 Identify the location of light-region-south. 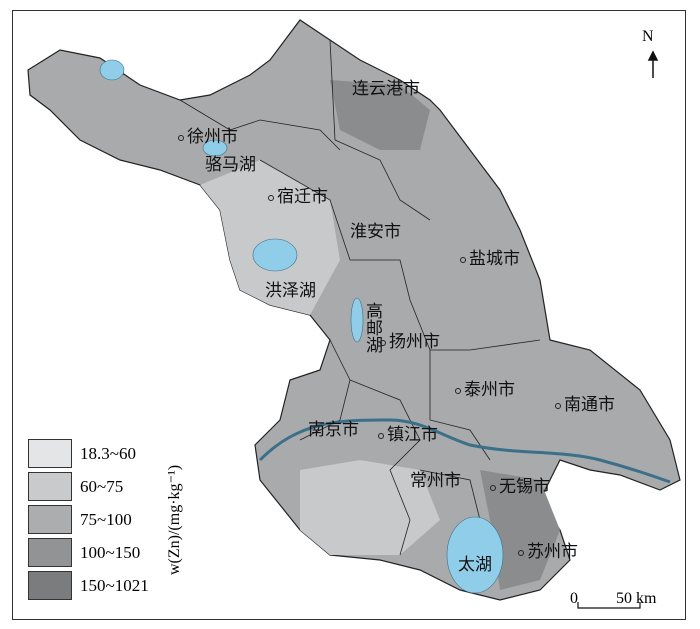
(370, 507).